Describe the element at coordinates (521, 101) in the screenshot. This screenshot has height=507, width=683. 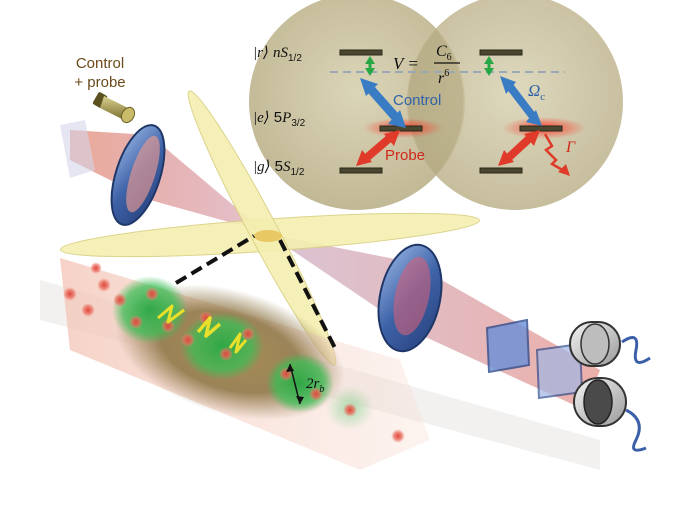
I see `control-arrow-right` at that location.